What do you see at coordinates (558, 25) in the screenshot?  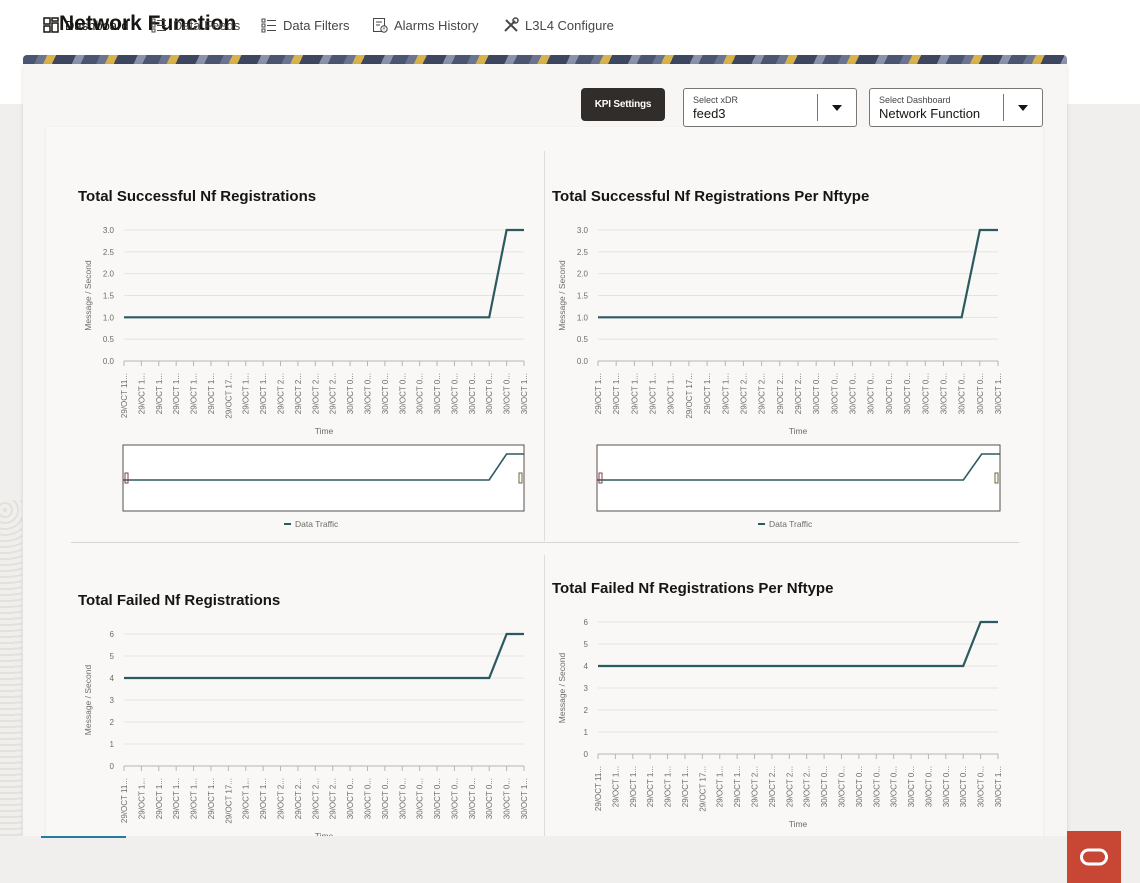 I see `tab-l3l4-configure: L3L4 Configure` at bounding box center [558, 25].